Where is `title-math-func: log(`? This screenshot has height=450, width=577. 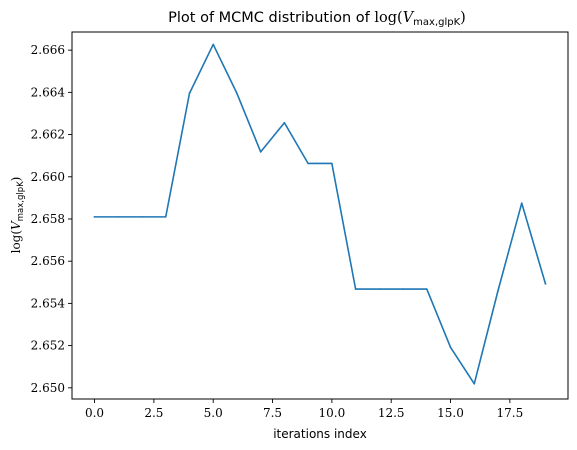
title-math-func: log( is located at coordinates (388, 18).